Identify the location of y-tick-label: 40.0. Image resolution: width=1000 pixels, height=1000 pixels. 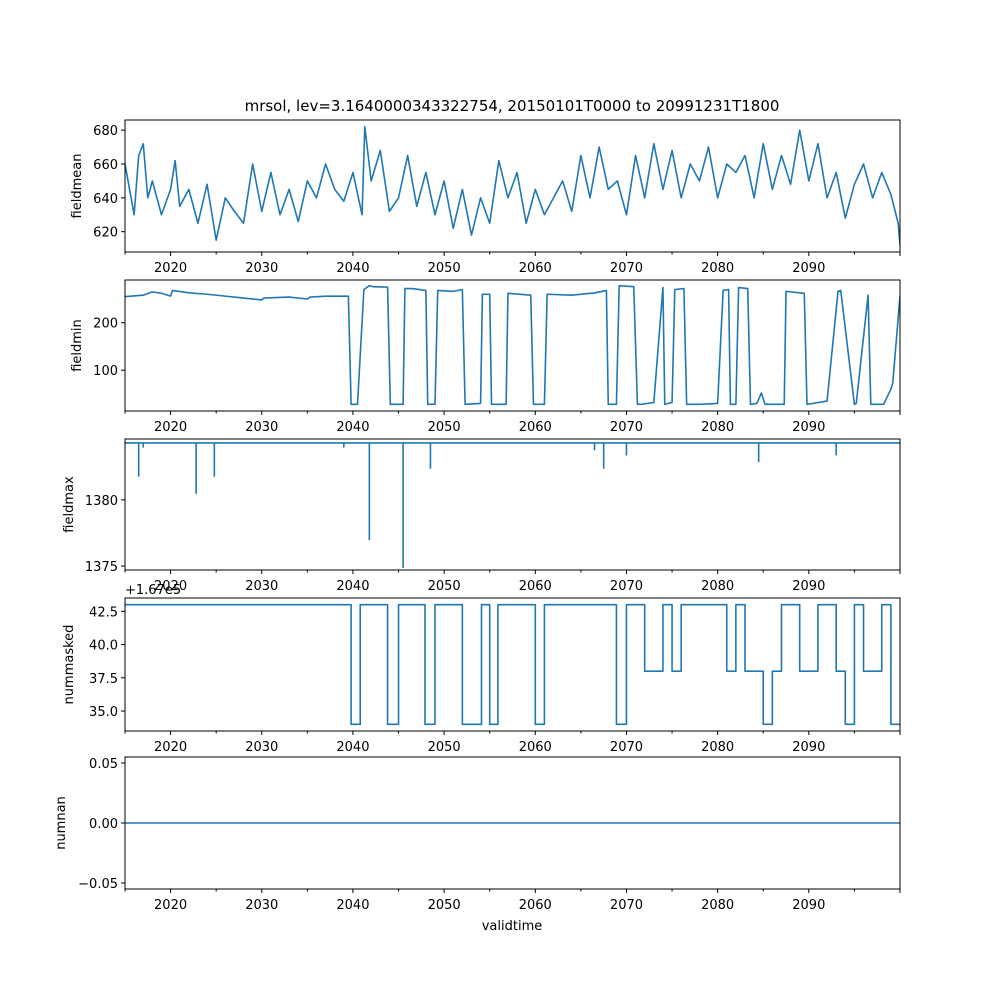
(103, 646).